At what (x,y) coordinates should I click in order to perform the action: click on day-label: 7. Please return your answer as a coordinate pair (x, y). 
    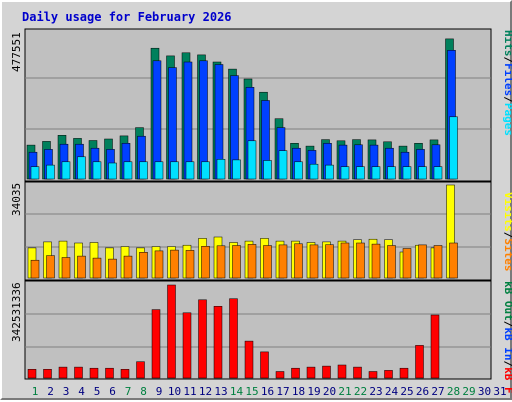
    Looking at the image, I should click on (128, 391).